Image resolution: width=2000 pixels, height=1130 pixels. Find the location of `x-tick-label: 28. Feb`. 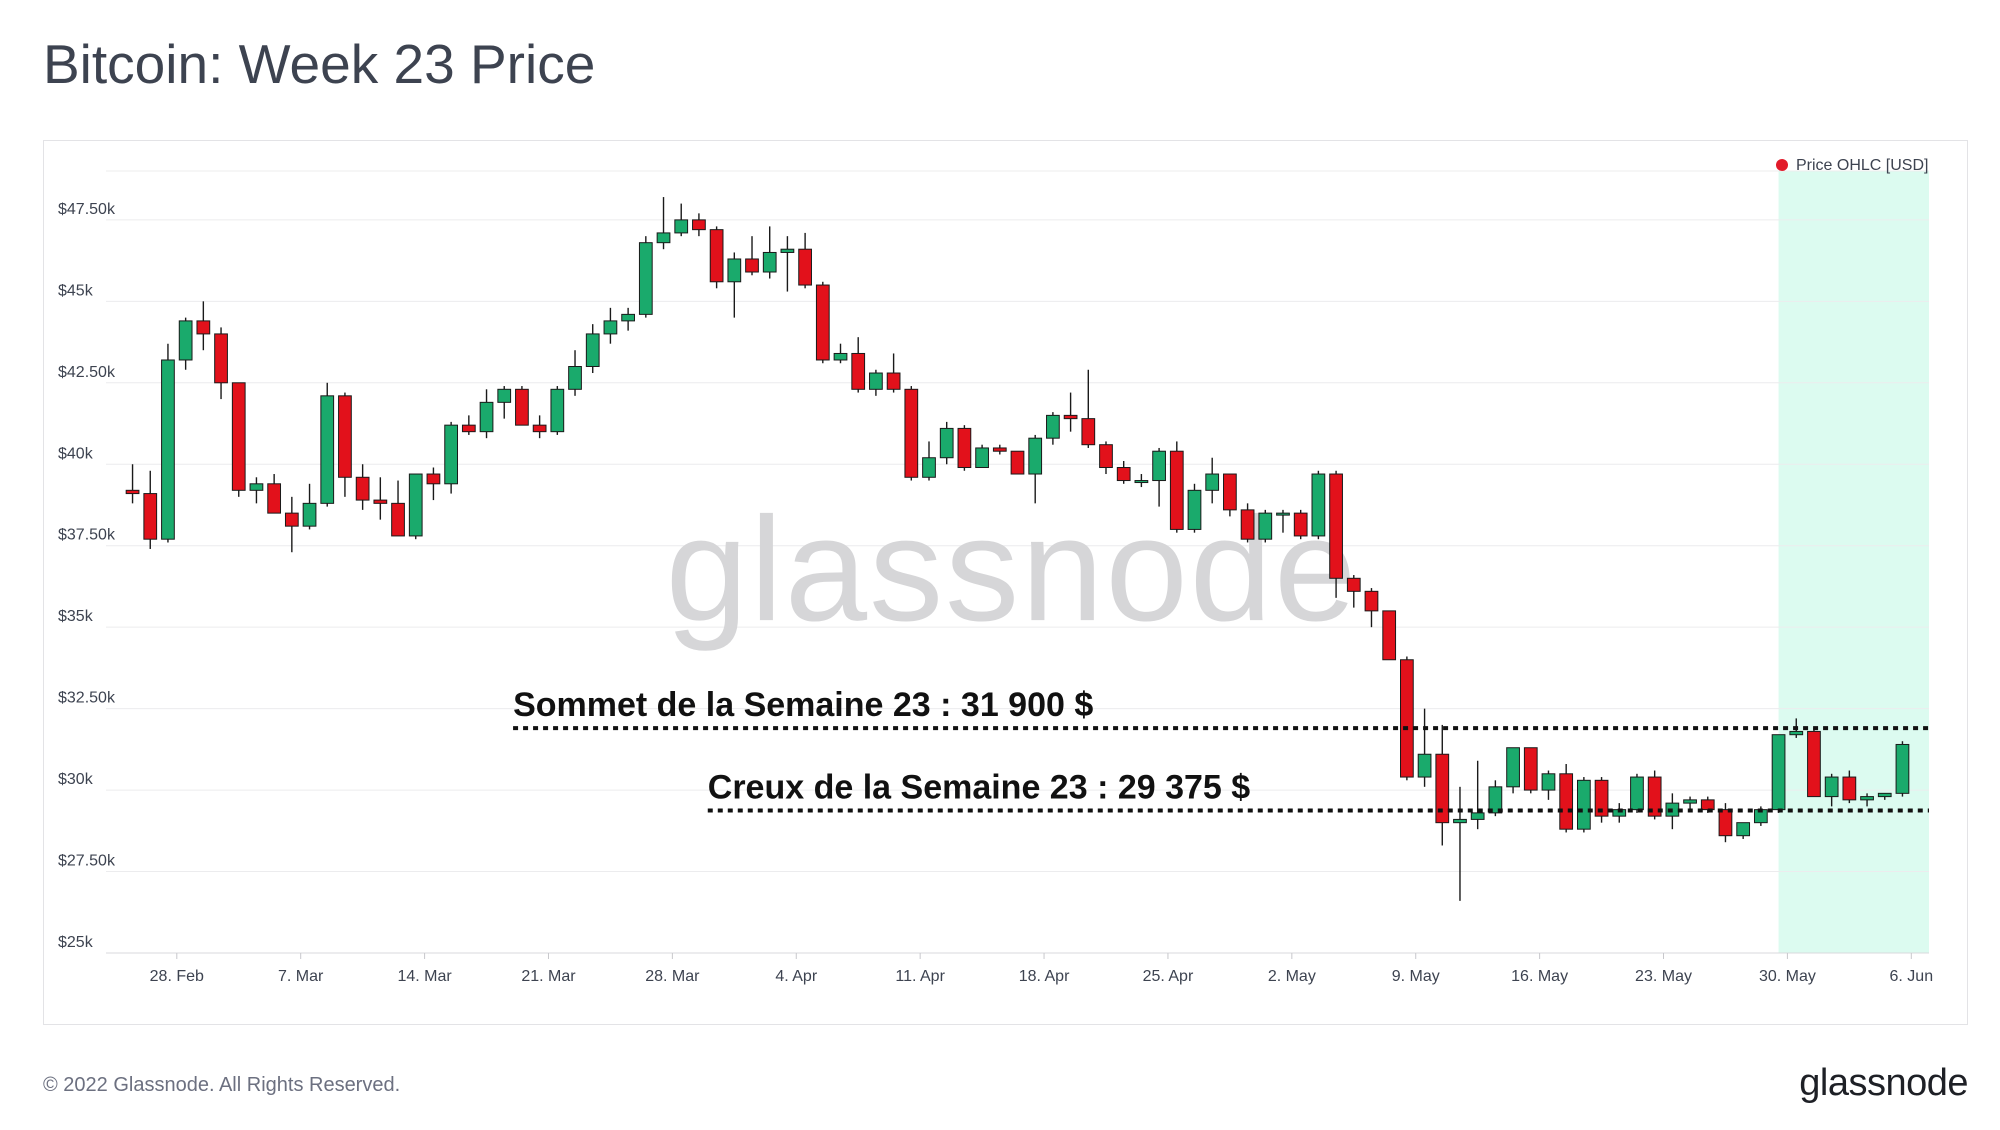

x-tick-label: 28. Feb is located at coordinates (177, 976).